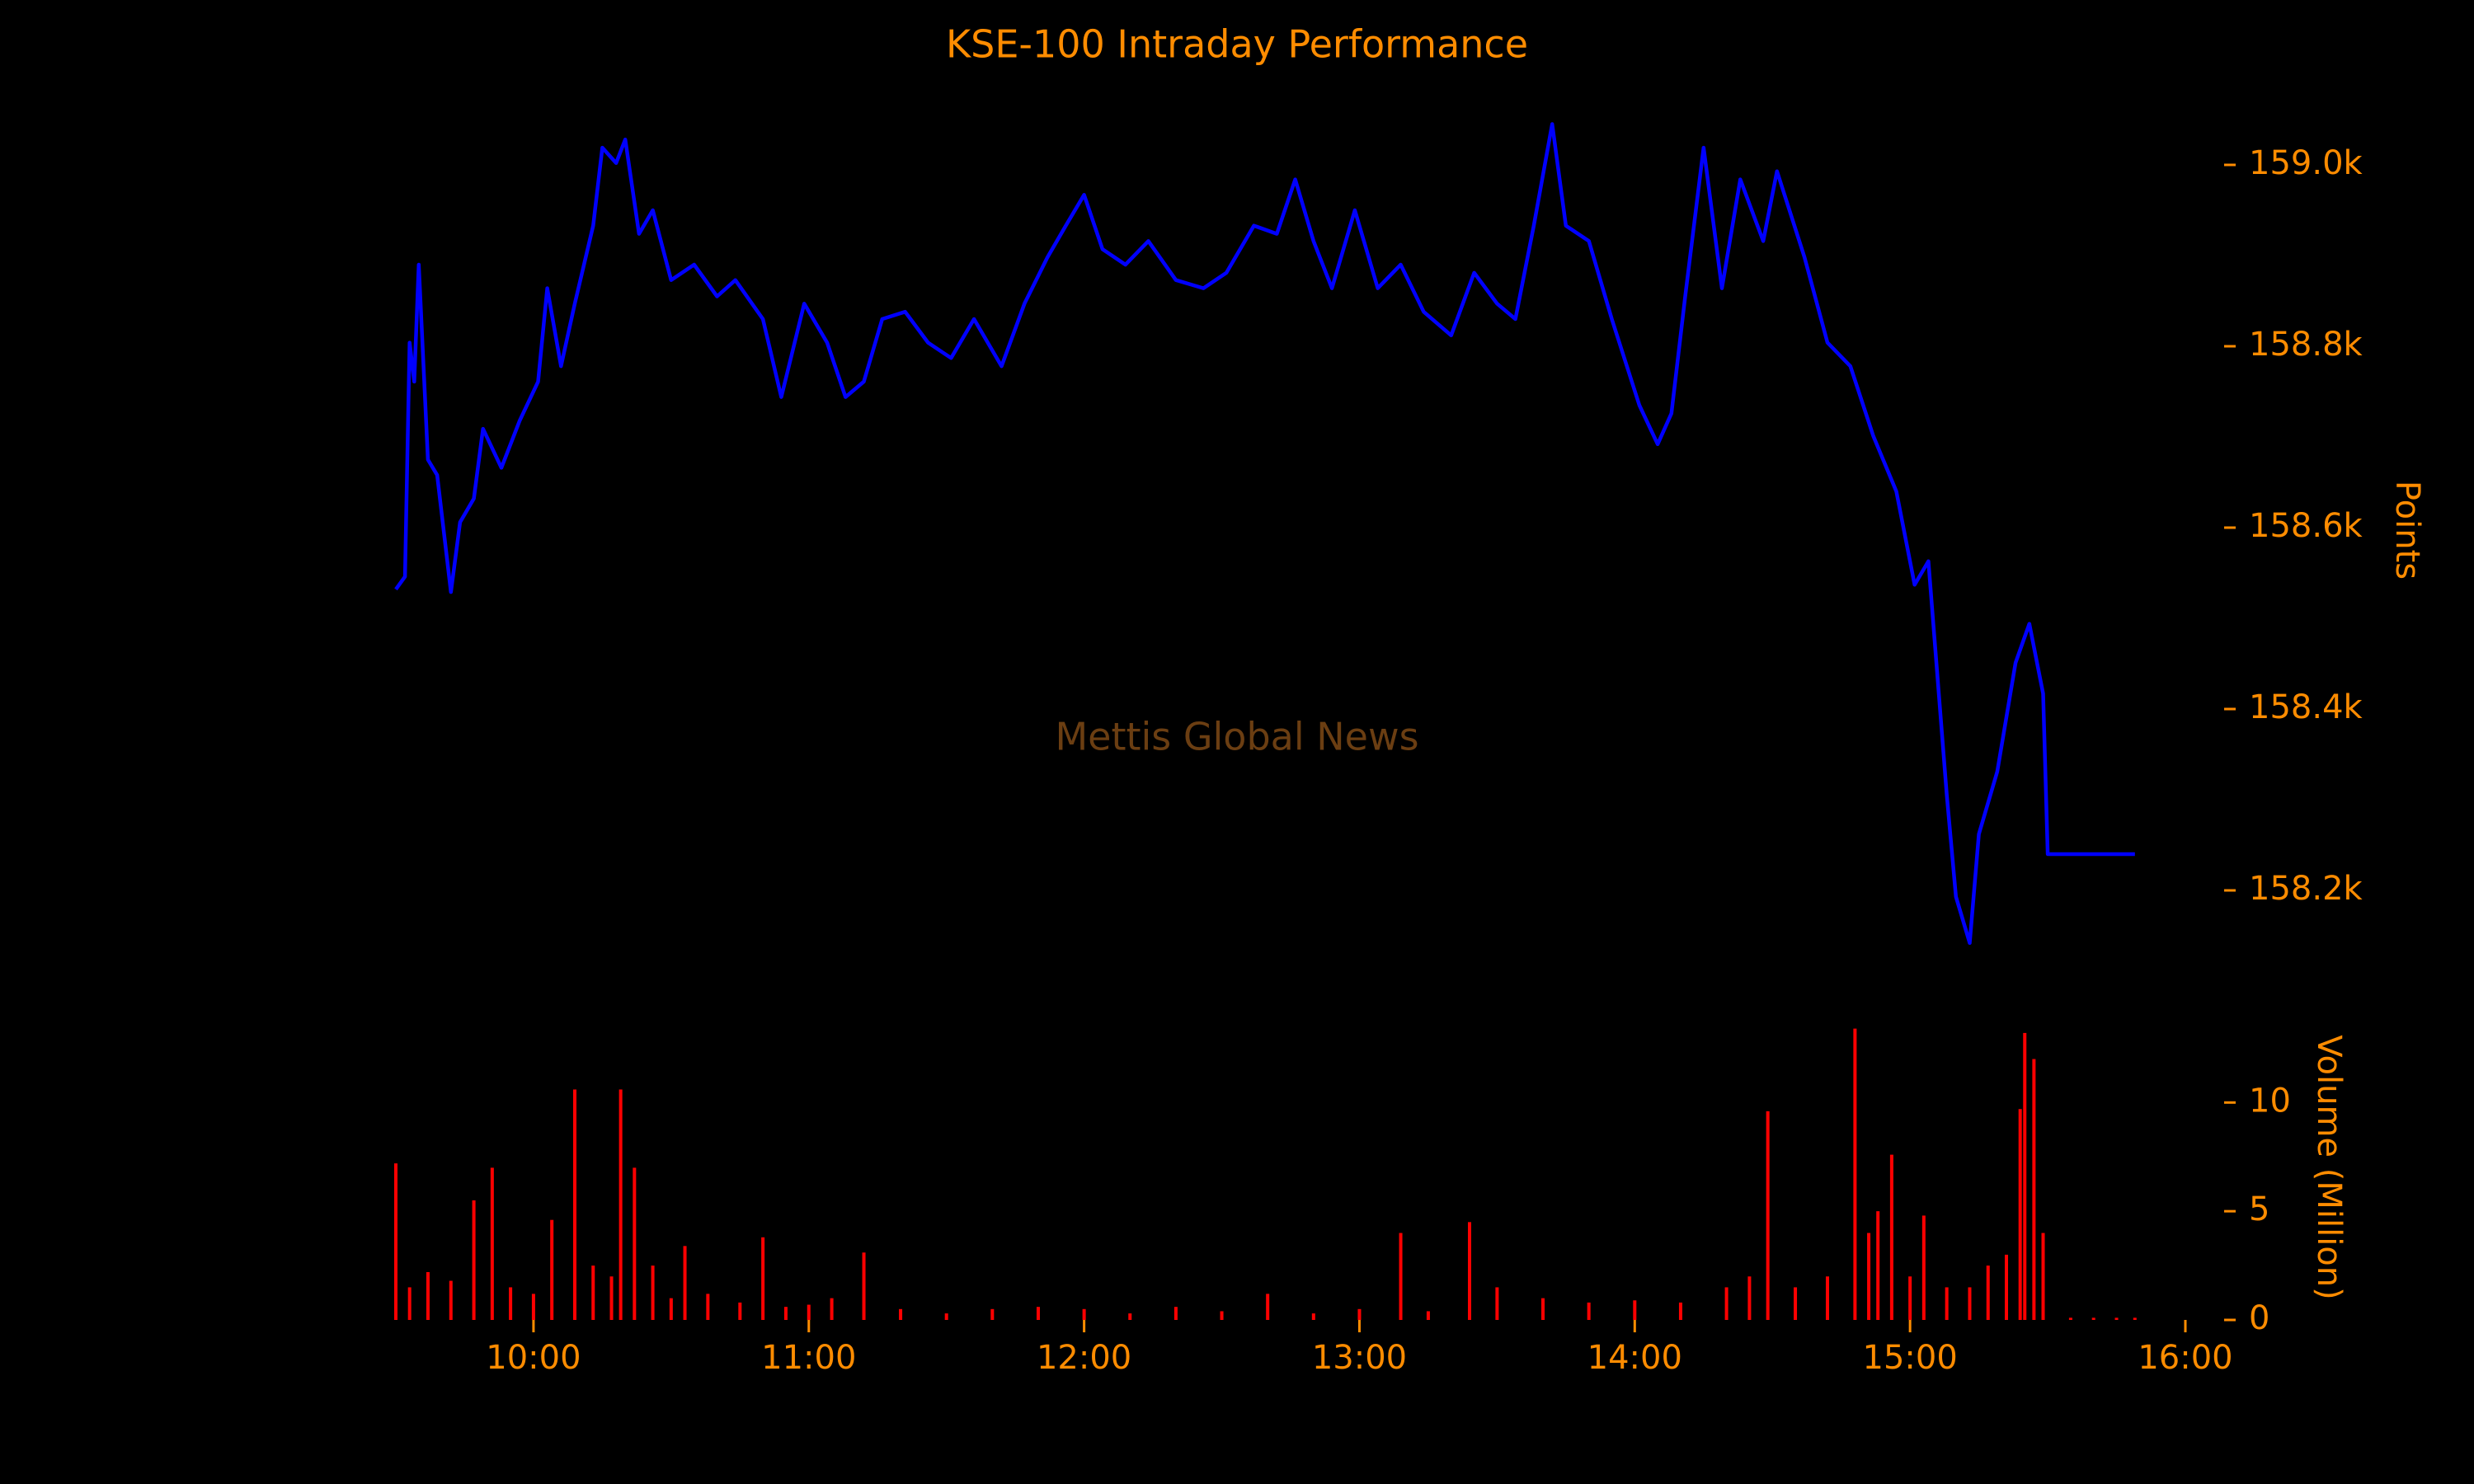  I want to click on x-tick-label: 11:00, so click(808, 1358).